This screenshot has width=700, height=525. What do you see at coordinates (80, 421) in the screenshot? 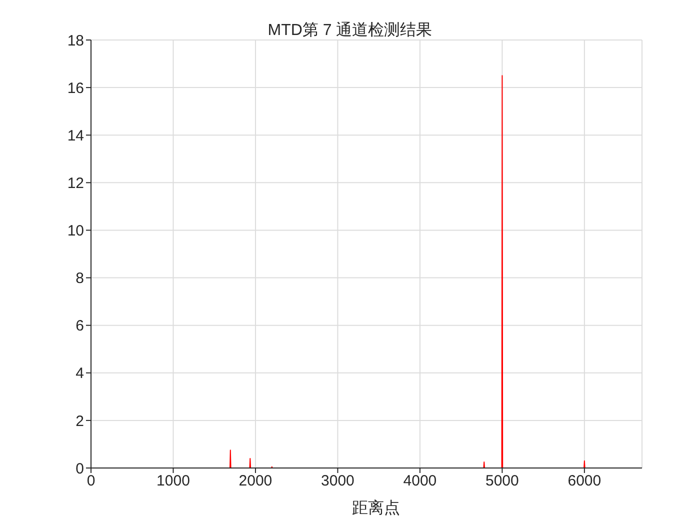
I see `y-tick-label: 2` at bounding box center [80, 421].